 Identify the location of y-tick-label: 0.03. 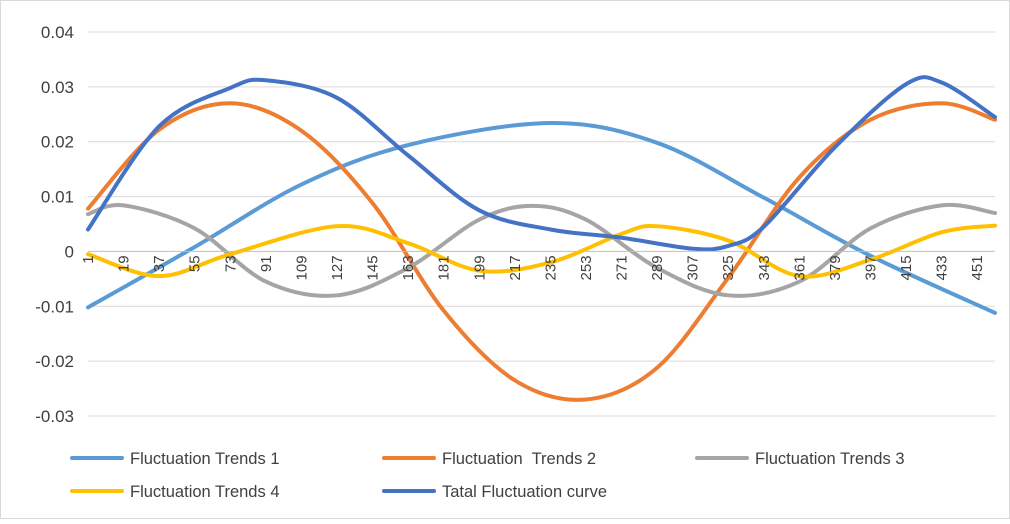
(57, 87).